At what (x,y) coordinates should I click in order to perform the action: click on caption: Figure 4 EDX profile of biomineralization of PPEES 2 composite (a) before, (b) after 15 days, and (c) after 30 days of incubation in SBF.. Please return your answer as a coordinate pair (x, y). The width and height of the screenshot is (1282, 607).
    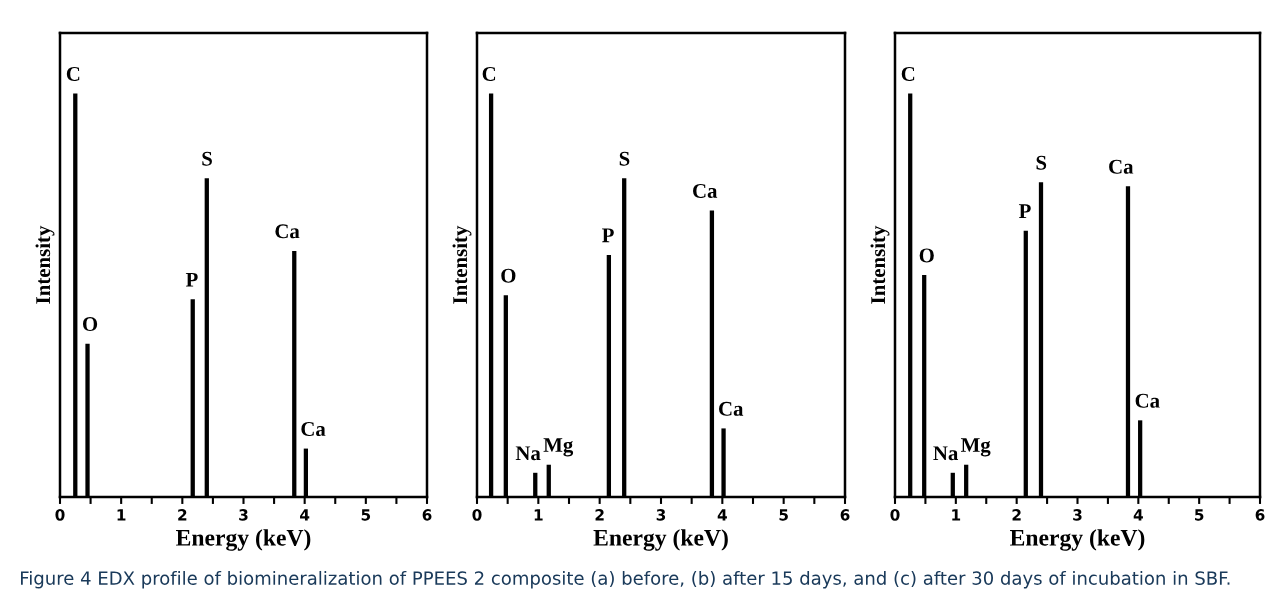
    Looking at the image, I should click on (625, 579).